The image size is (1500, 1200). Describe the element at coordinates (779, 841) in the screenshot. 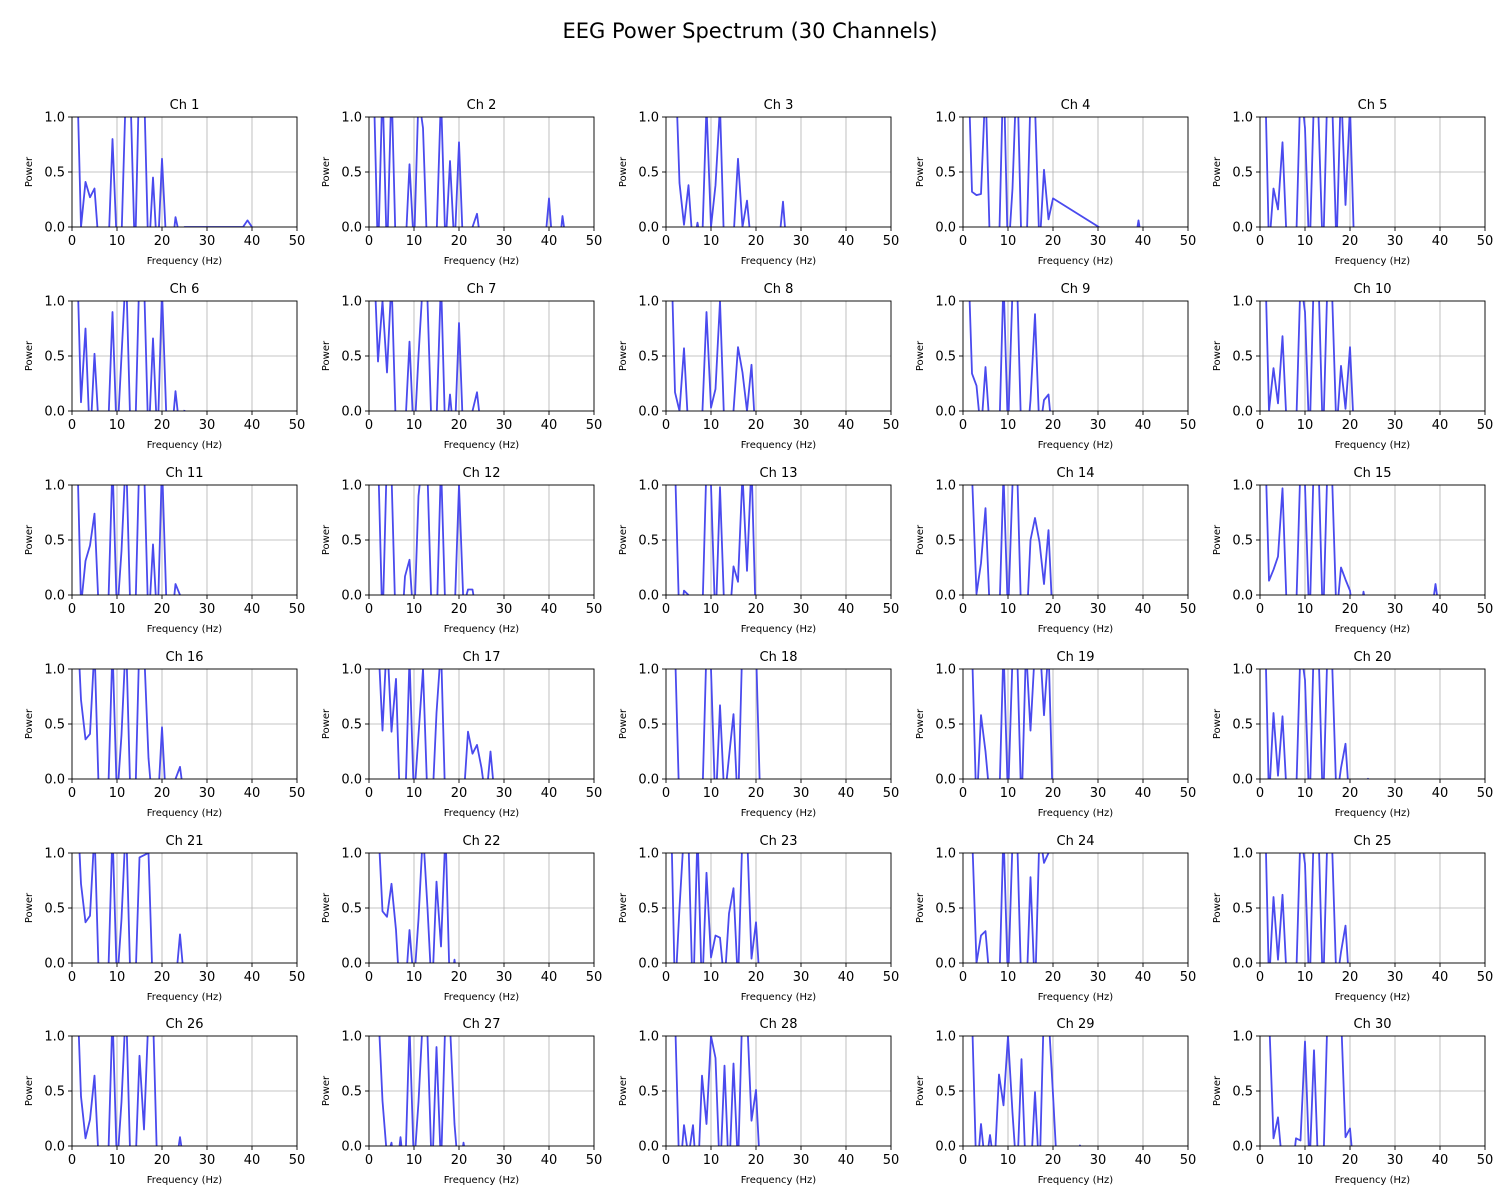

I see `panel-title: Ch 23` at that location.